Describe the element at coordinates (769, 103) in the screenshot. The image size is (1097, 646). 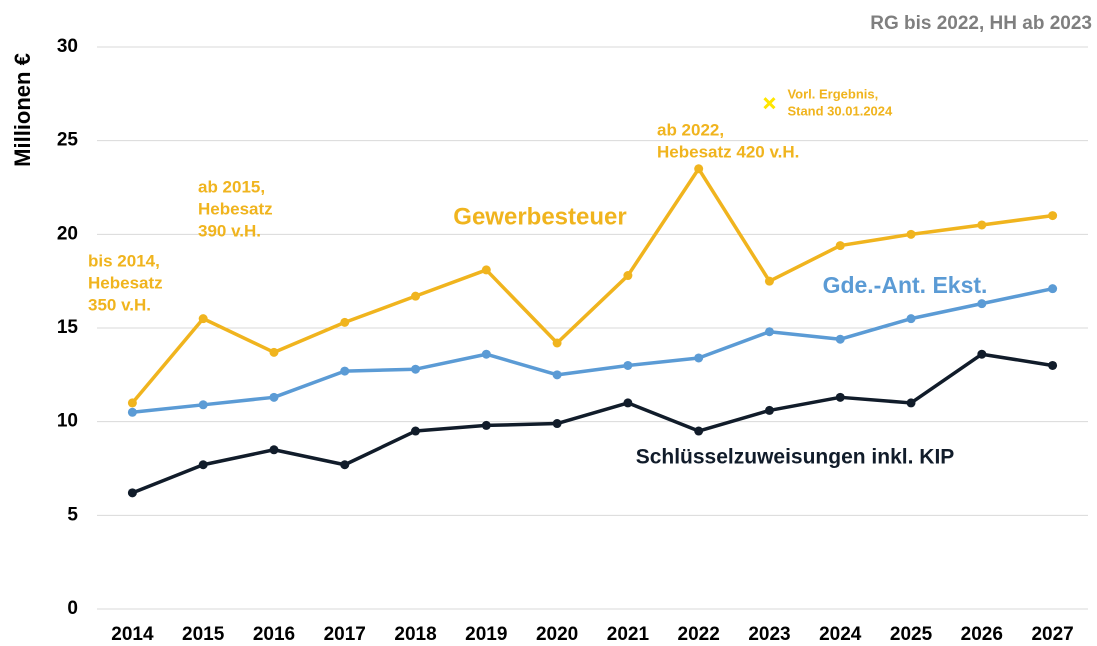
I see `marker-x` at that location.